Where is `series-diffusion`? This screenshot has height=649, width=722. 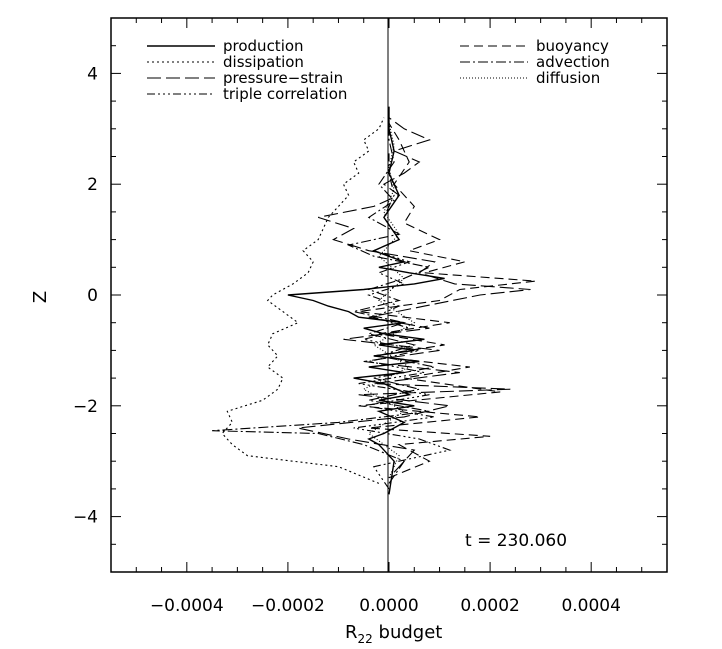
series-diffusion is located at coordinates (389, 301).